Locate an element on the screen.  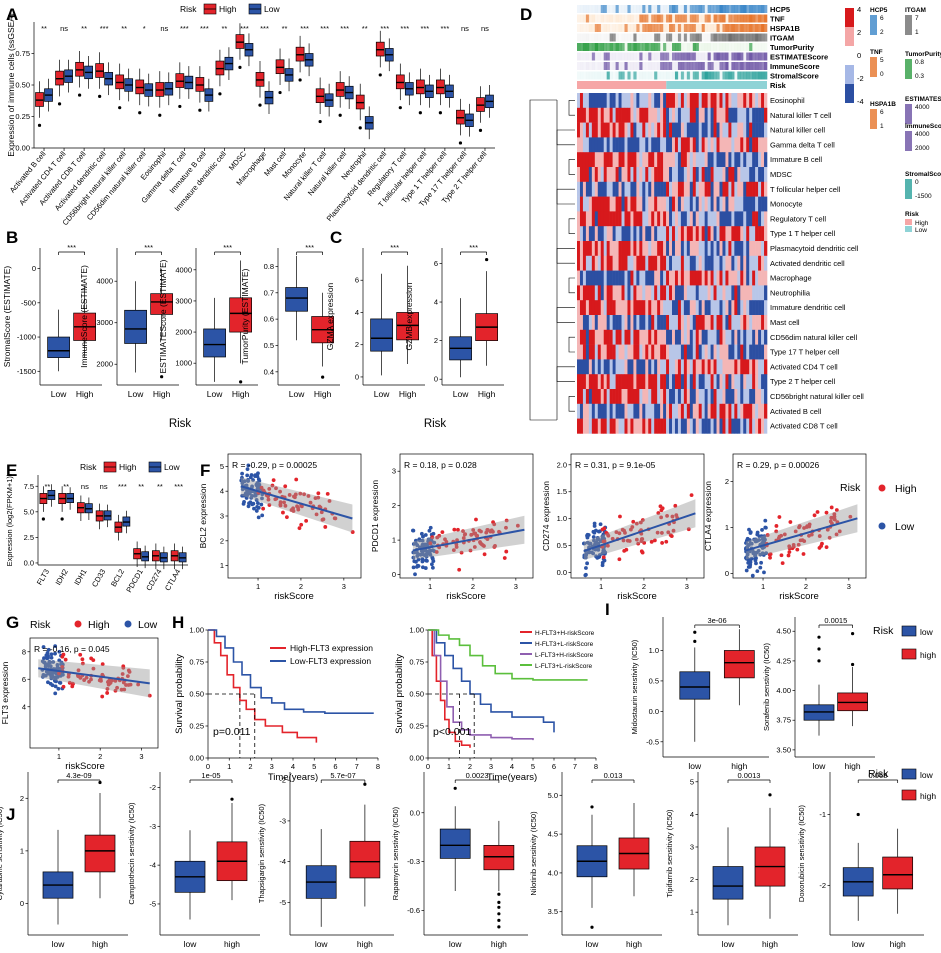
panel-a-high-outlier is located at coordinates (420, 113).